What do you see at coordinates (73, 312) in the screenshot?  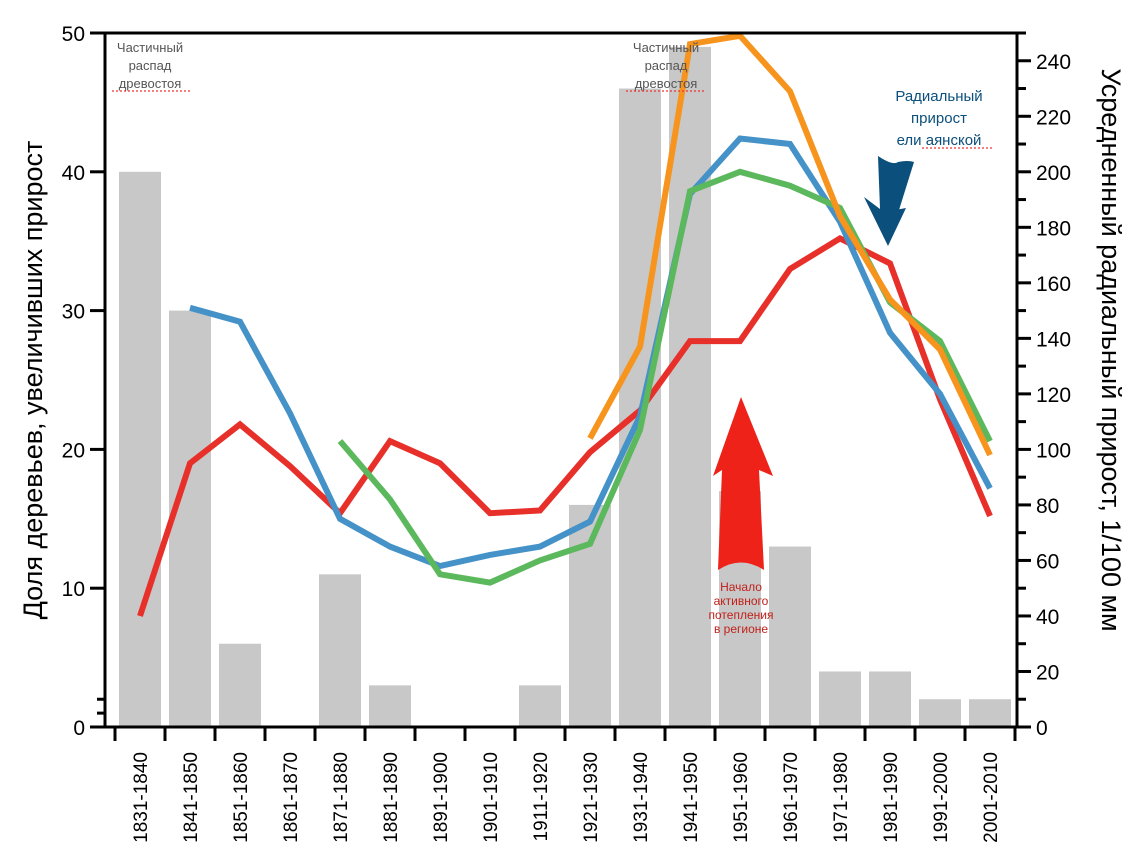 I see `y-tick-label-left-30: 30` at bounding box center [73, 312].